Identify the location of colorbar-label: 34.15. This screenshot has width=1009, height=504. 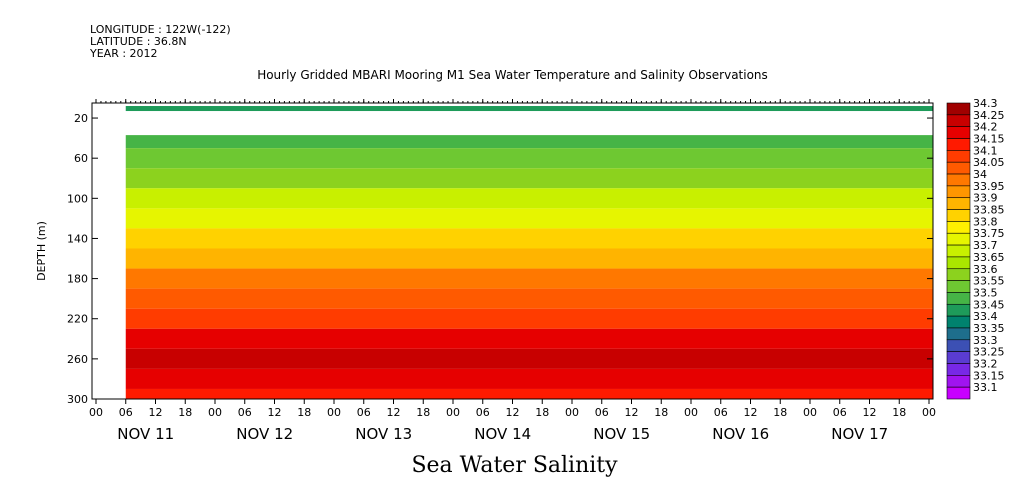
(989, 139).